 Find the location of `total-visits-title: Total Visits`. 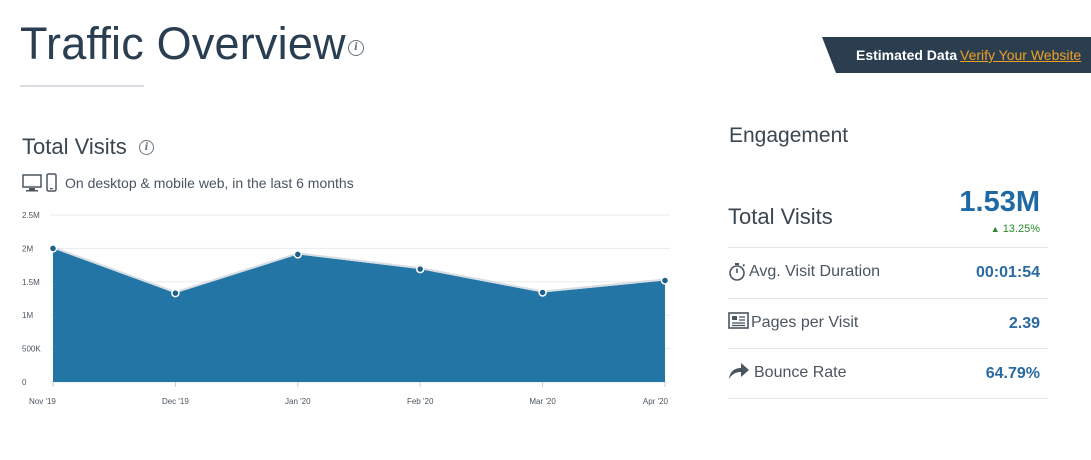

total-visits-title: Total Visits is located at coordinates (74, 146).